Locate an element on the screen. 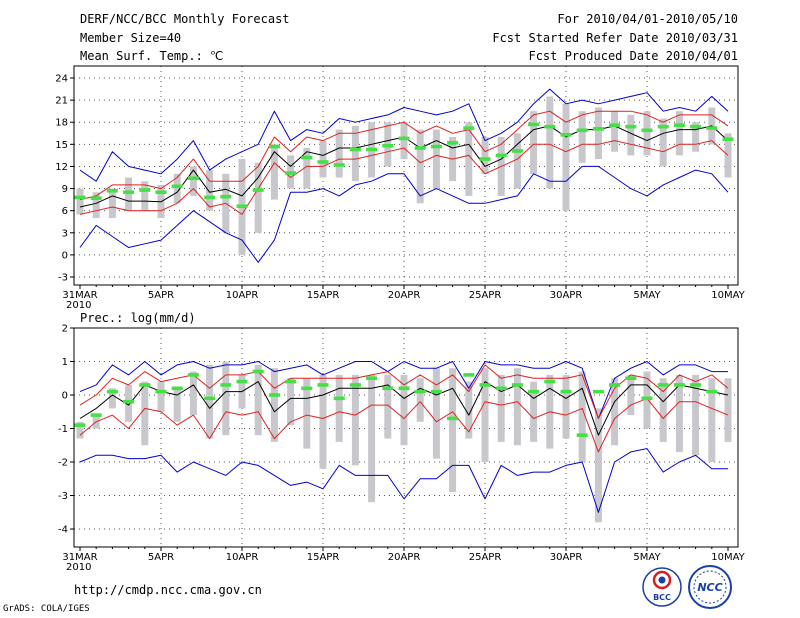 This screenshot has width=800, height=618. min-line is located at coordinates (403, 480).